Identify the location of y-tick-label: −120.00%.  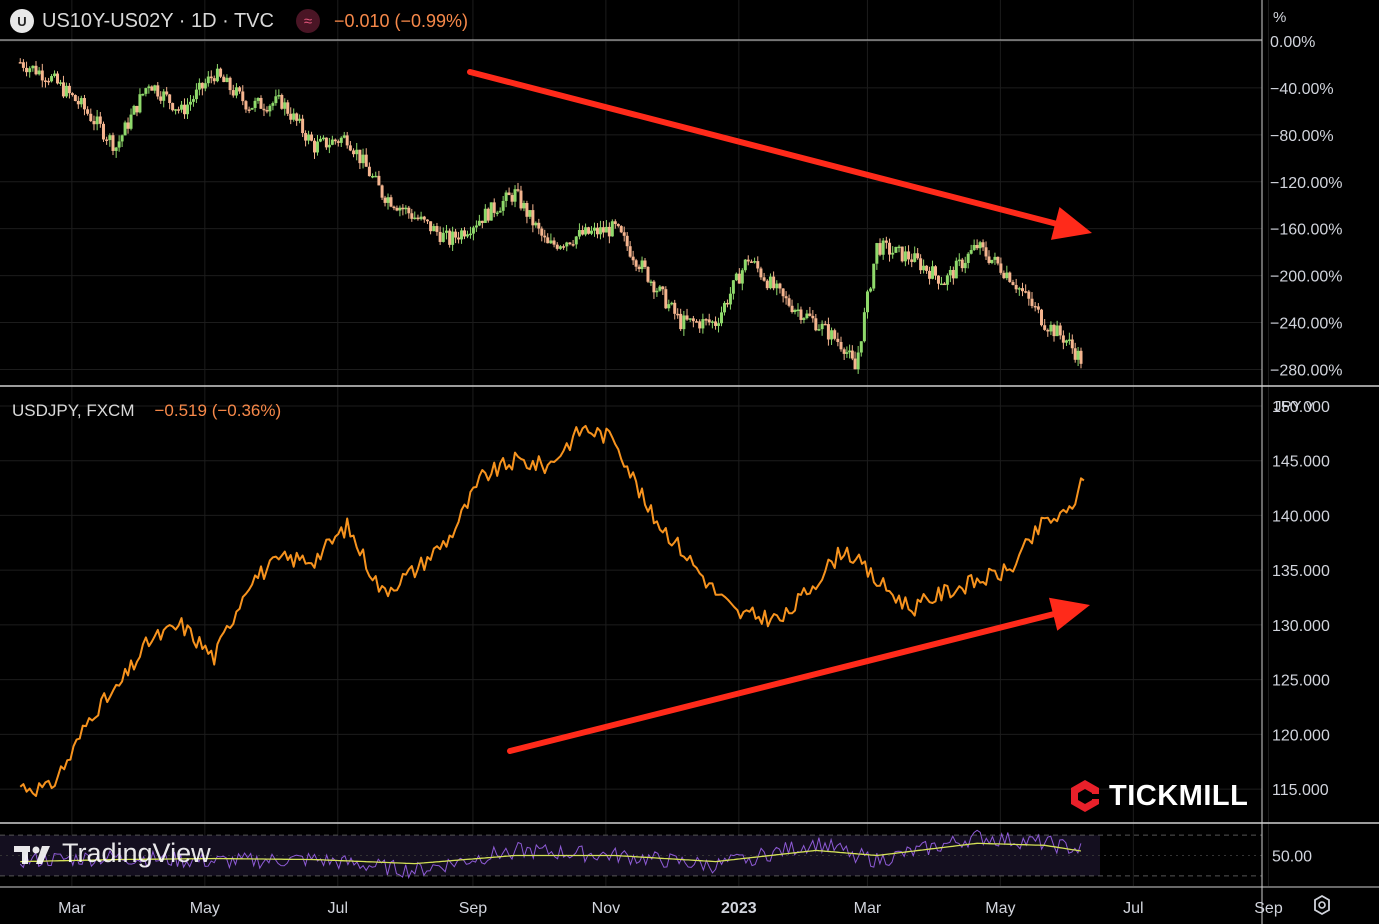
(1306, 183).